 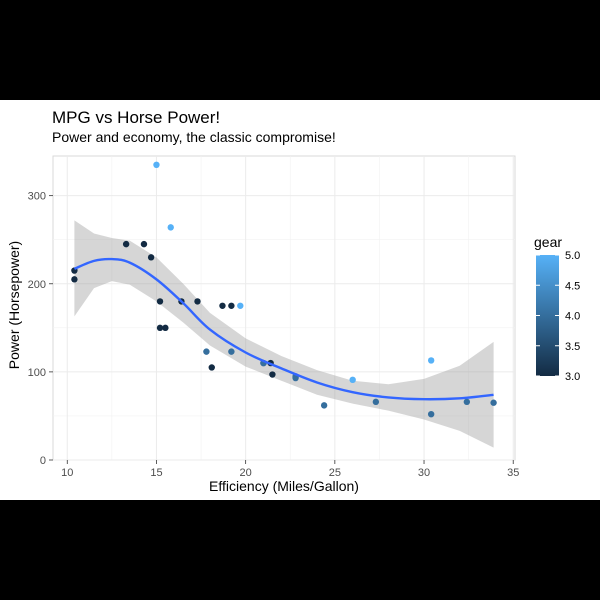 I want to click on legend-tick-label: 3.0, so click(x=572, y=377).